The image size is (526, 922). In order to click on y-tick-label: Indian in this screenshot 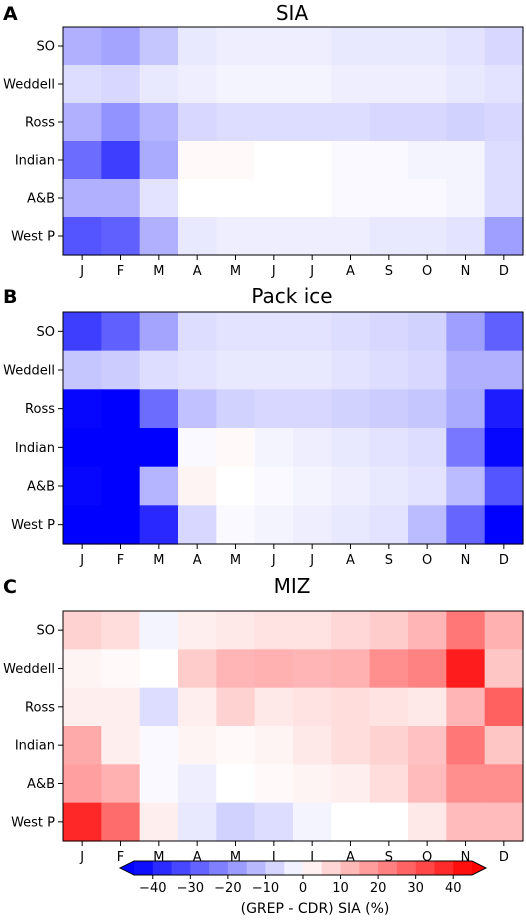, I will do `click(35, 746)`.